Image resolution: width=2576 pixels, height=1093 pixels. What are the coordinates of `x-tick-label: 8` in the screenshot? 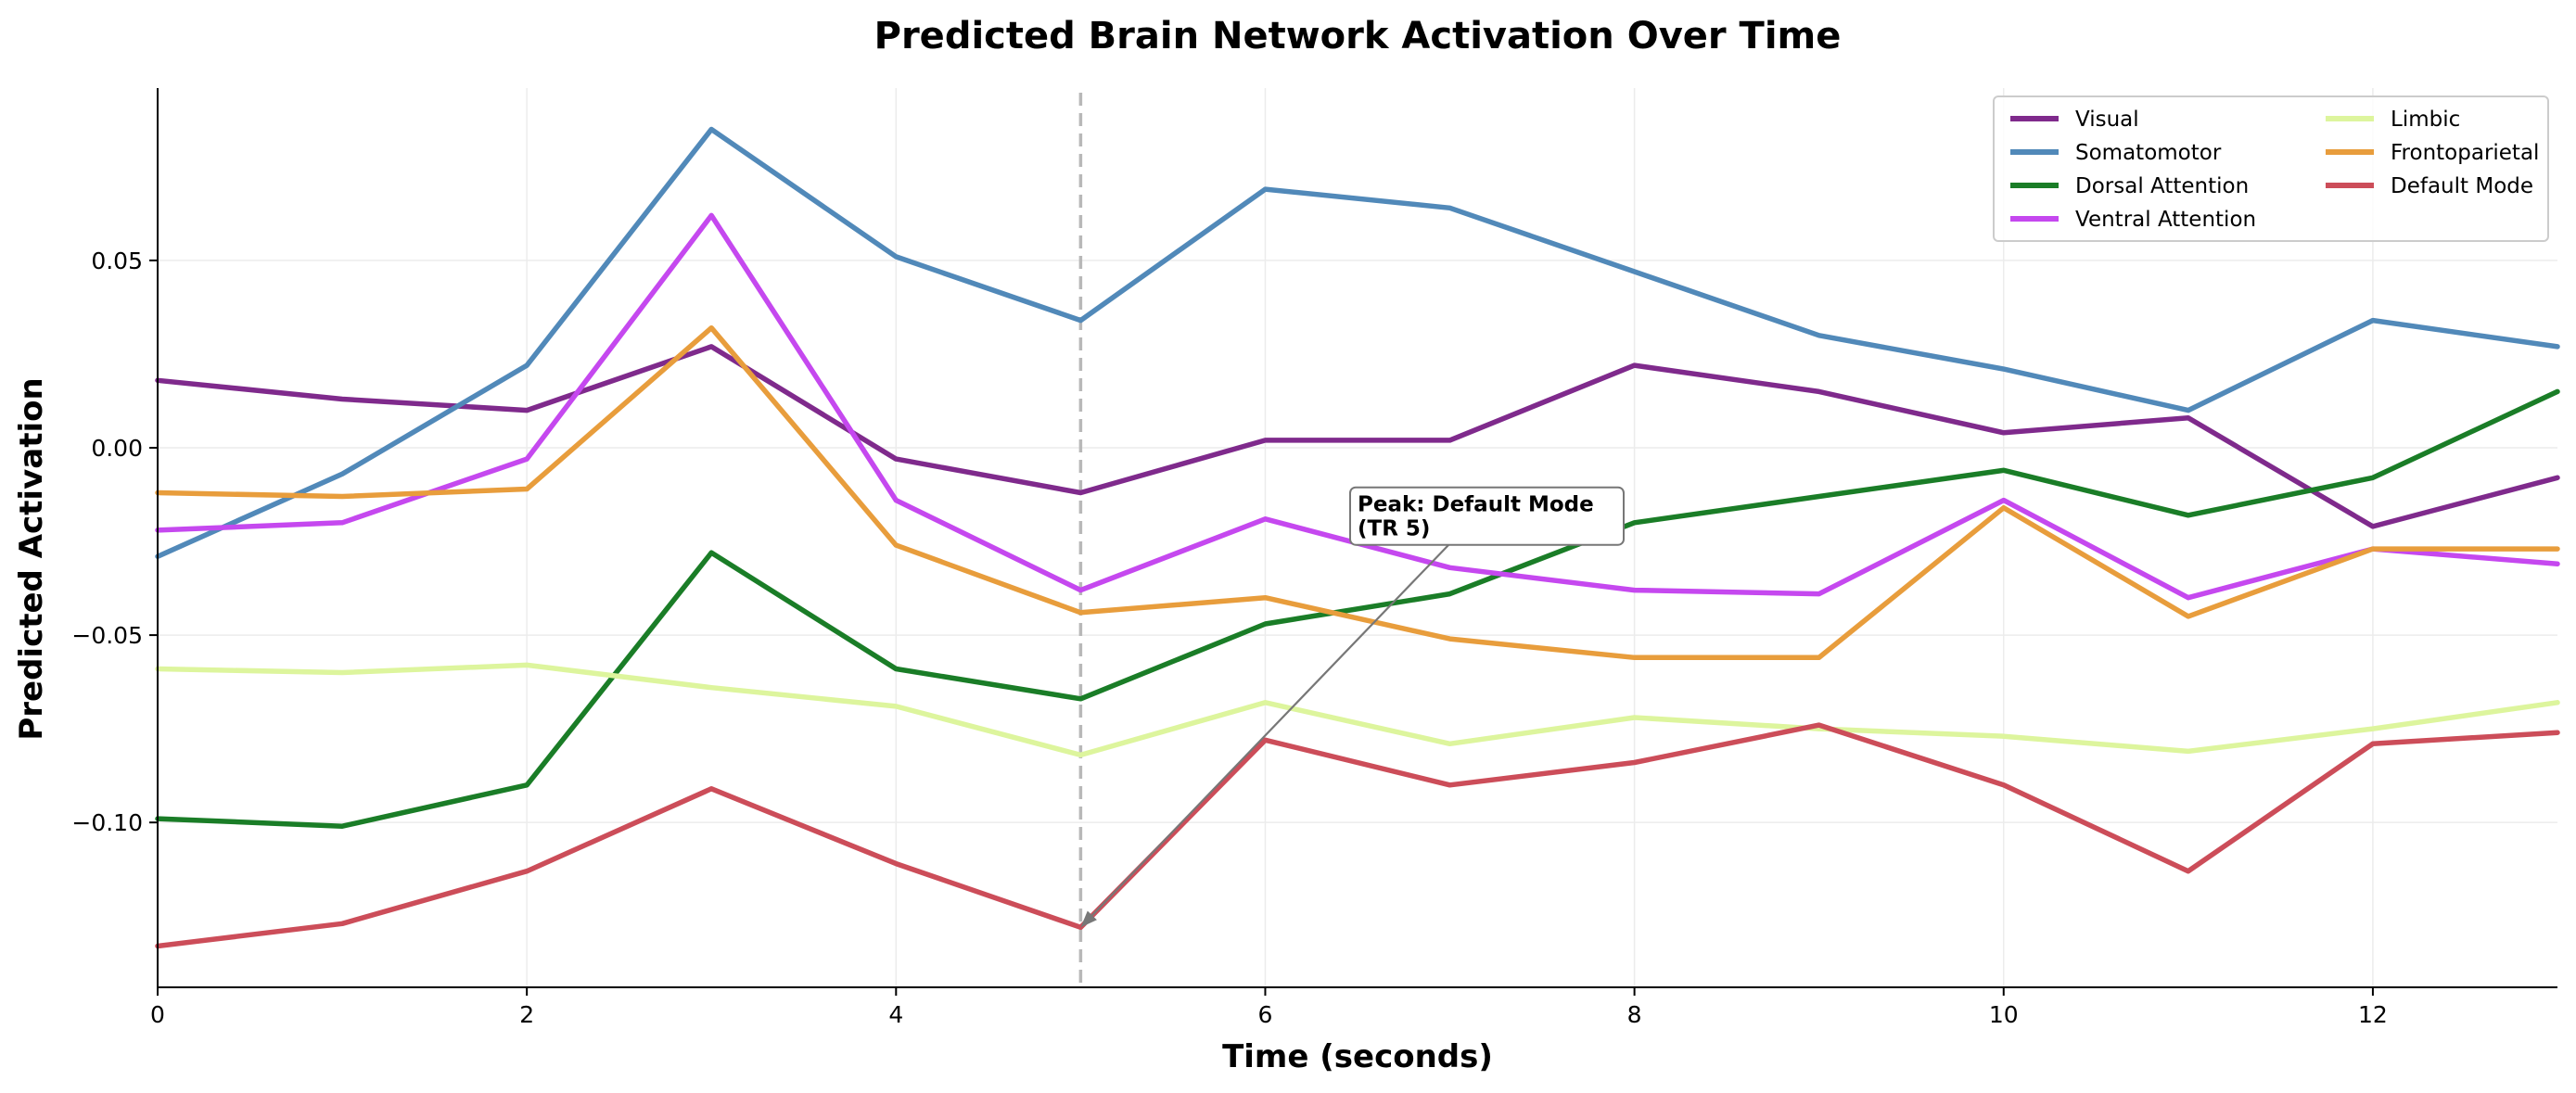 It's located at (1634, 1014).